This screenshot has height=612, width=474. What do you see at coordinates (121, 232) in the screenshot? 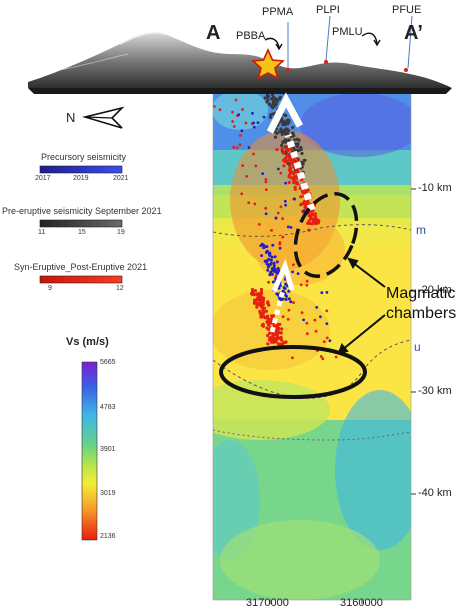
I see `pre-eruptive-tick: 19` at bounding box center [121, 232].